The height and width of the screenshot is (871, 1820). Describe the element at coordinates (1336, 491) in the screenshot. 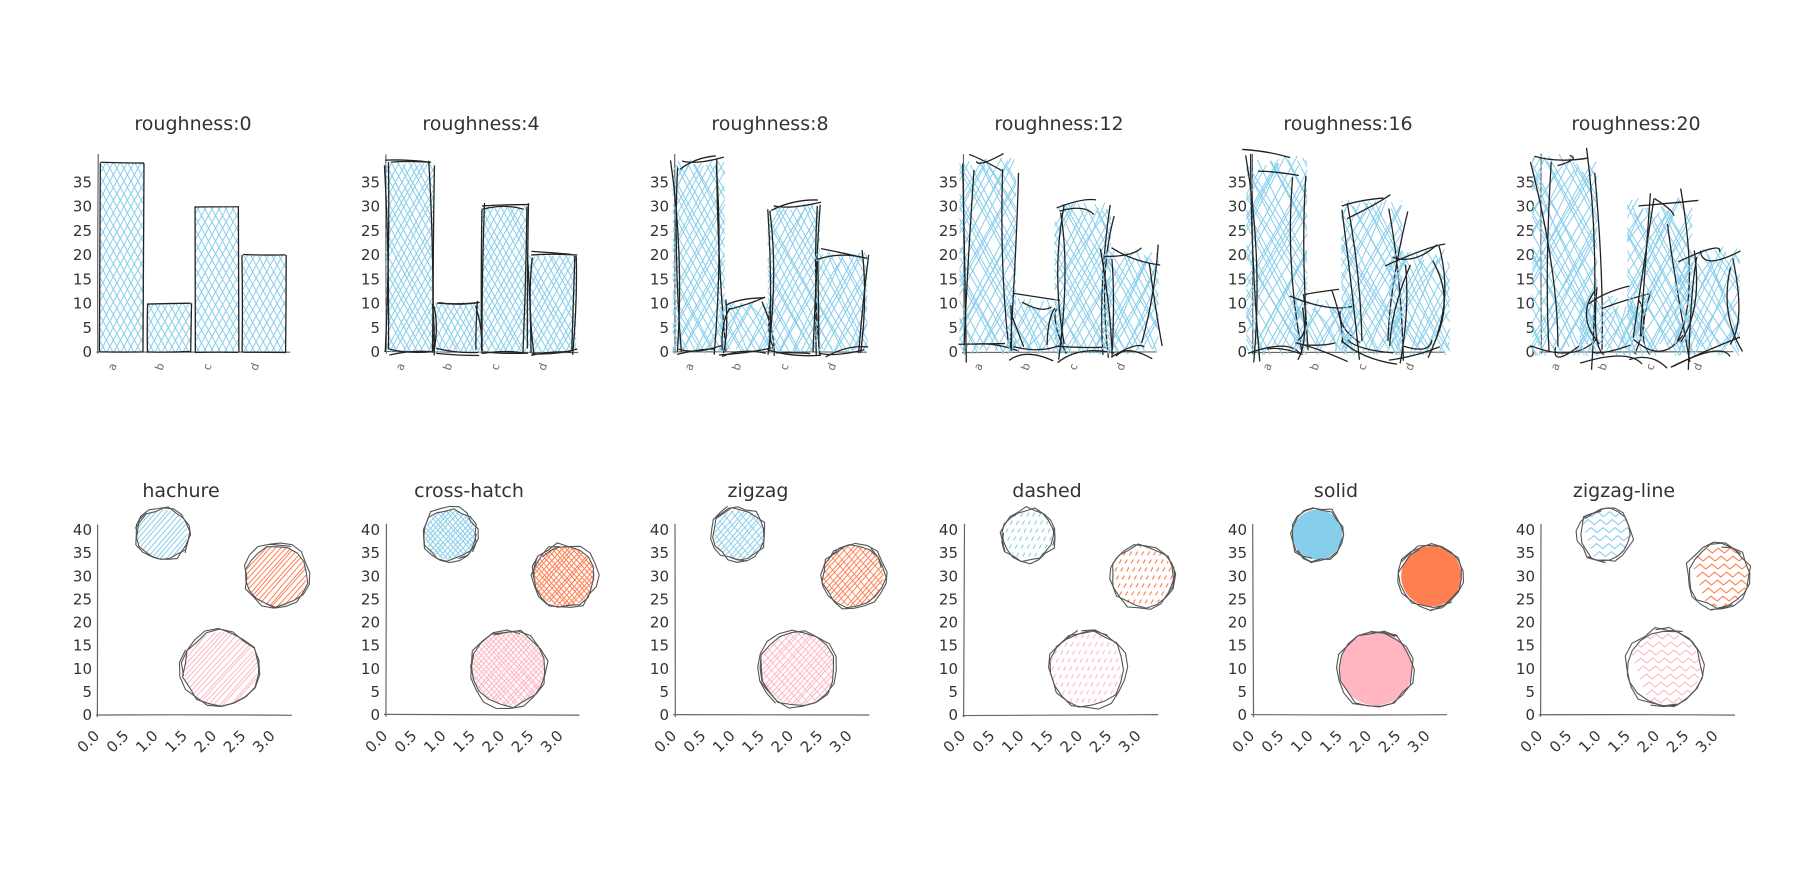

I see `chart-title: solid` at that location.